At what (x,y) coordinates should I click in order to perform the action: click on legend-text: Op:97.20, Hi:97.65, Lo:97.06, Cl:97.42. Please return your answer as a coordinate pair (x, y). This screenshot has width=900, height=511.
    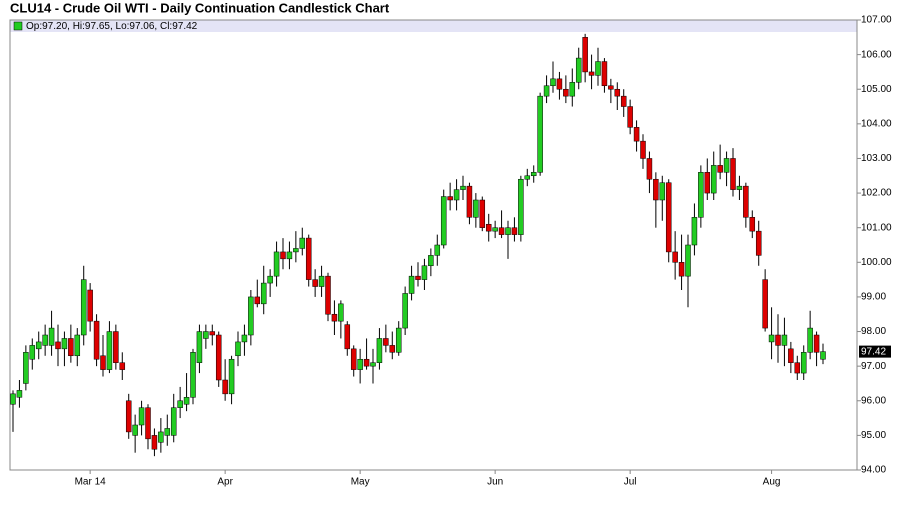
    Looking at the image, I should click on (112, 26).